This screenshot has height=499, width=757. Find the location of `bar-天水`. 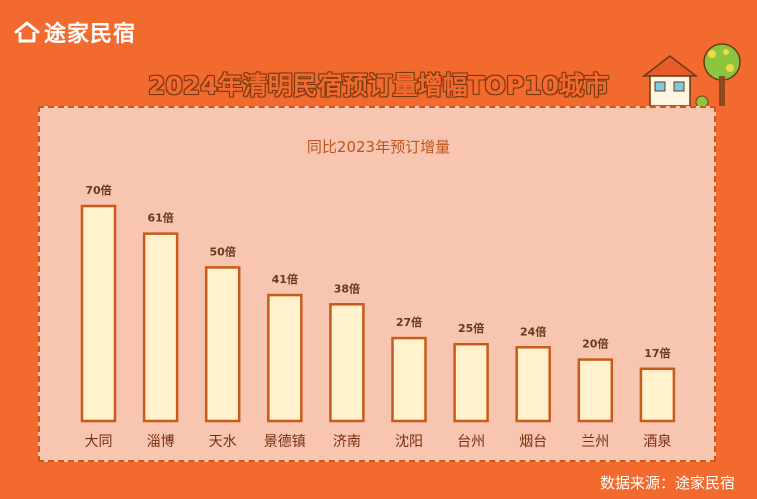

bar-天水 is located at coordinates (222, 344).